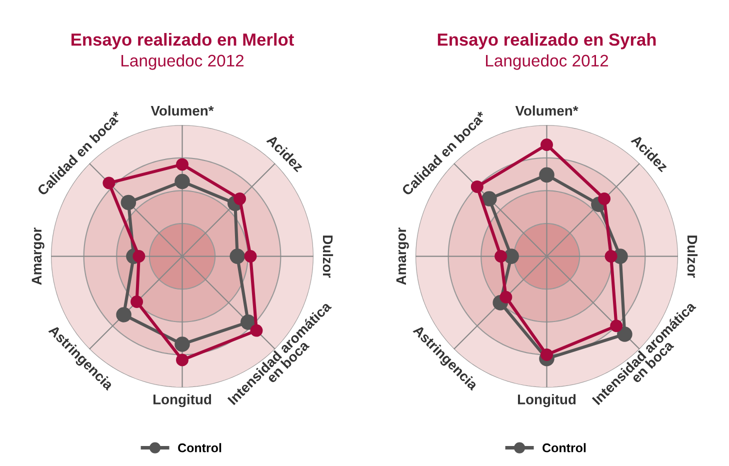 The width and height of the screenshot is (729, 466). Describe the element at coordinates (183, 41) in the screenshot. I see `chart-title: Ensayo realizado en Merlot` at that location.